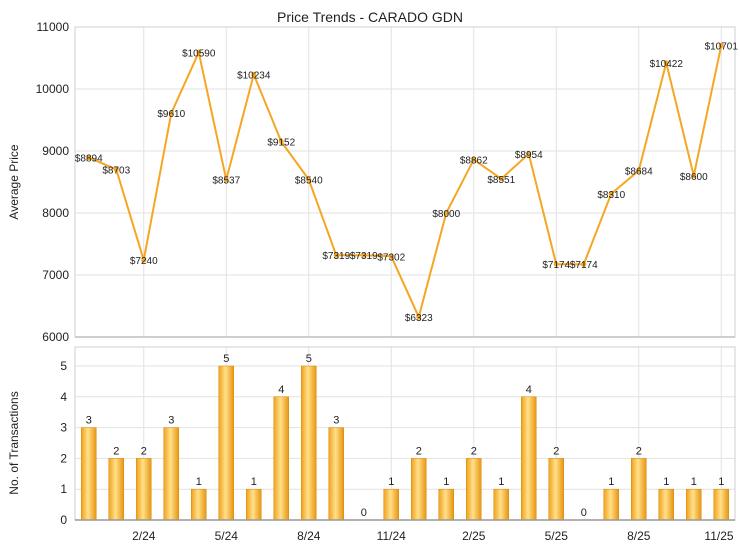 The height and width of the screenshot is (550, 740). I want to click on bar-y-tick-label: 3, so click(63, 428).